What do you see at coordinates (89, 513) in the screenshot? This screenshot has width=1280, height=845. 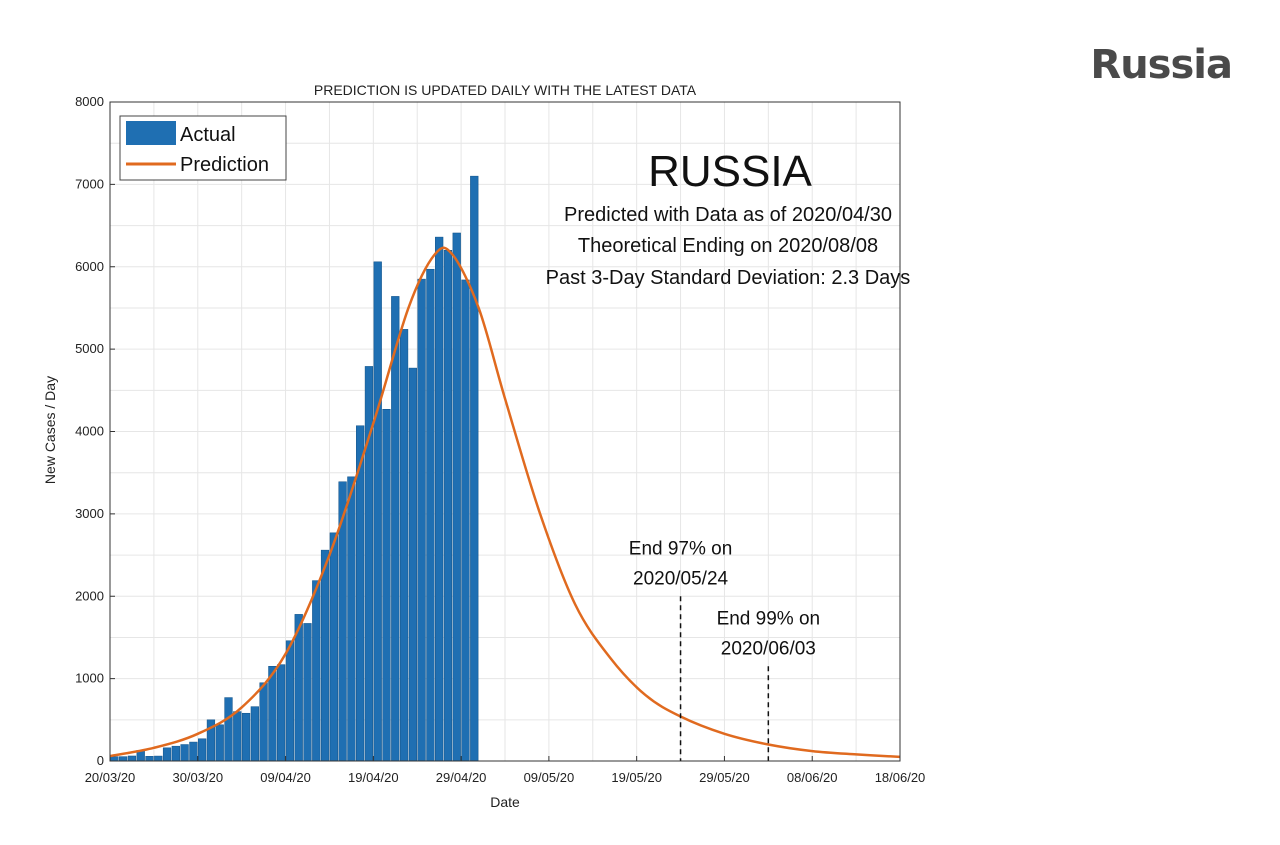 I see `y-tick-label: 3000` at bounding box center [89, 513].